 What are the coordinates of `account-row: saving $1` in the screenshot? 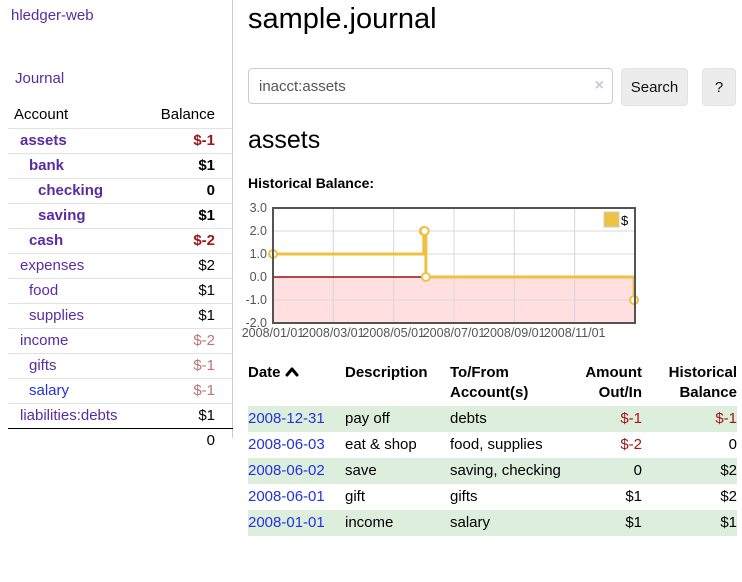 It's located at (120, 216).